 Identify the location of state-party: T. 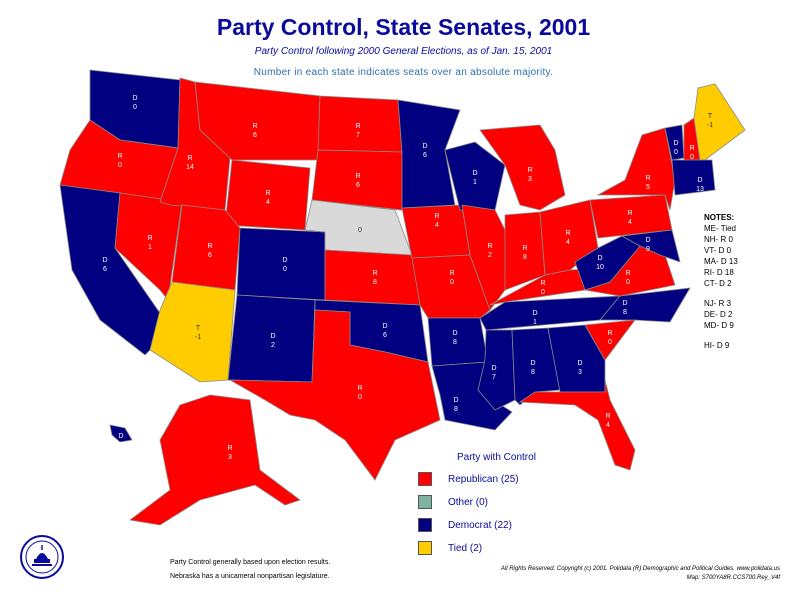
(710, 116).